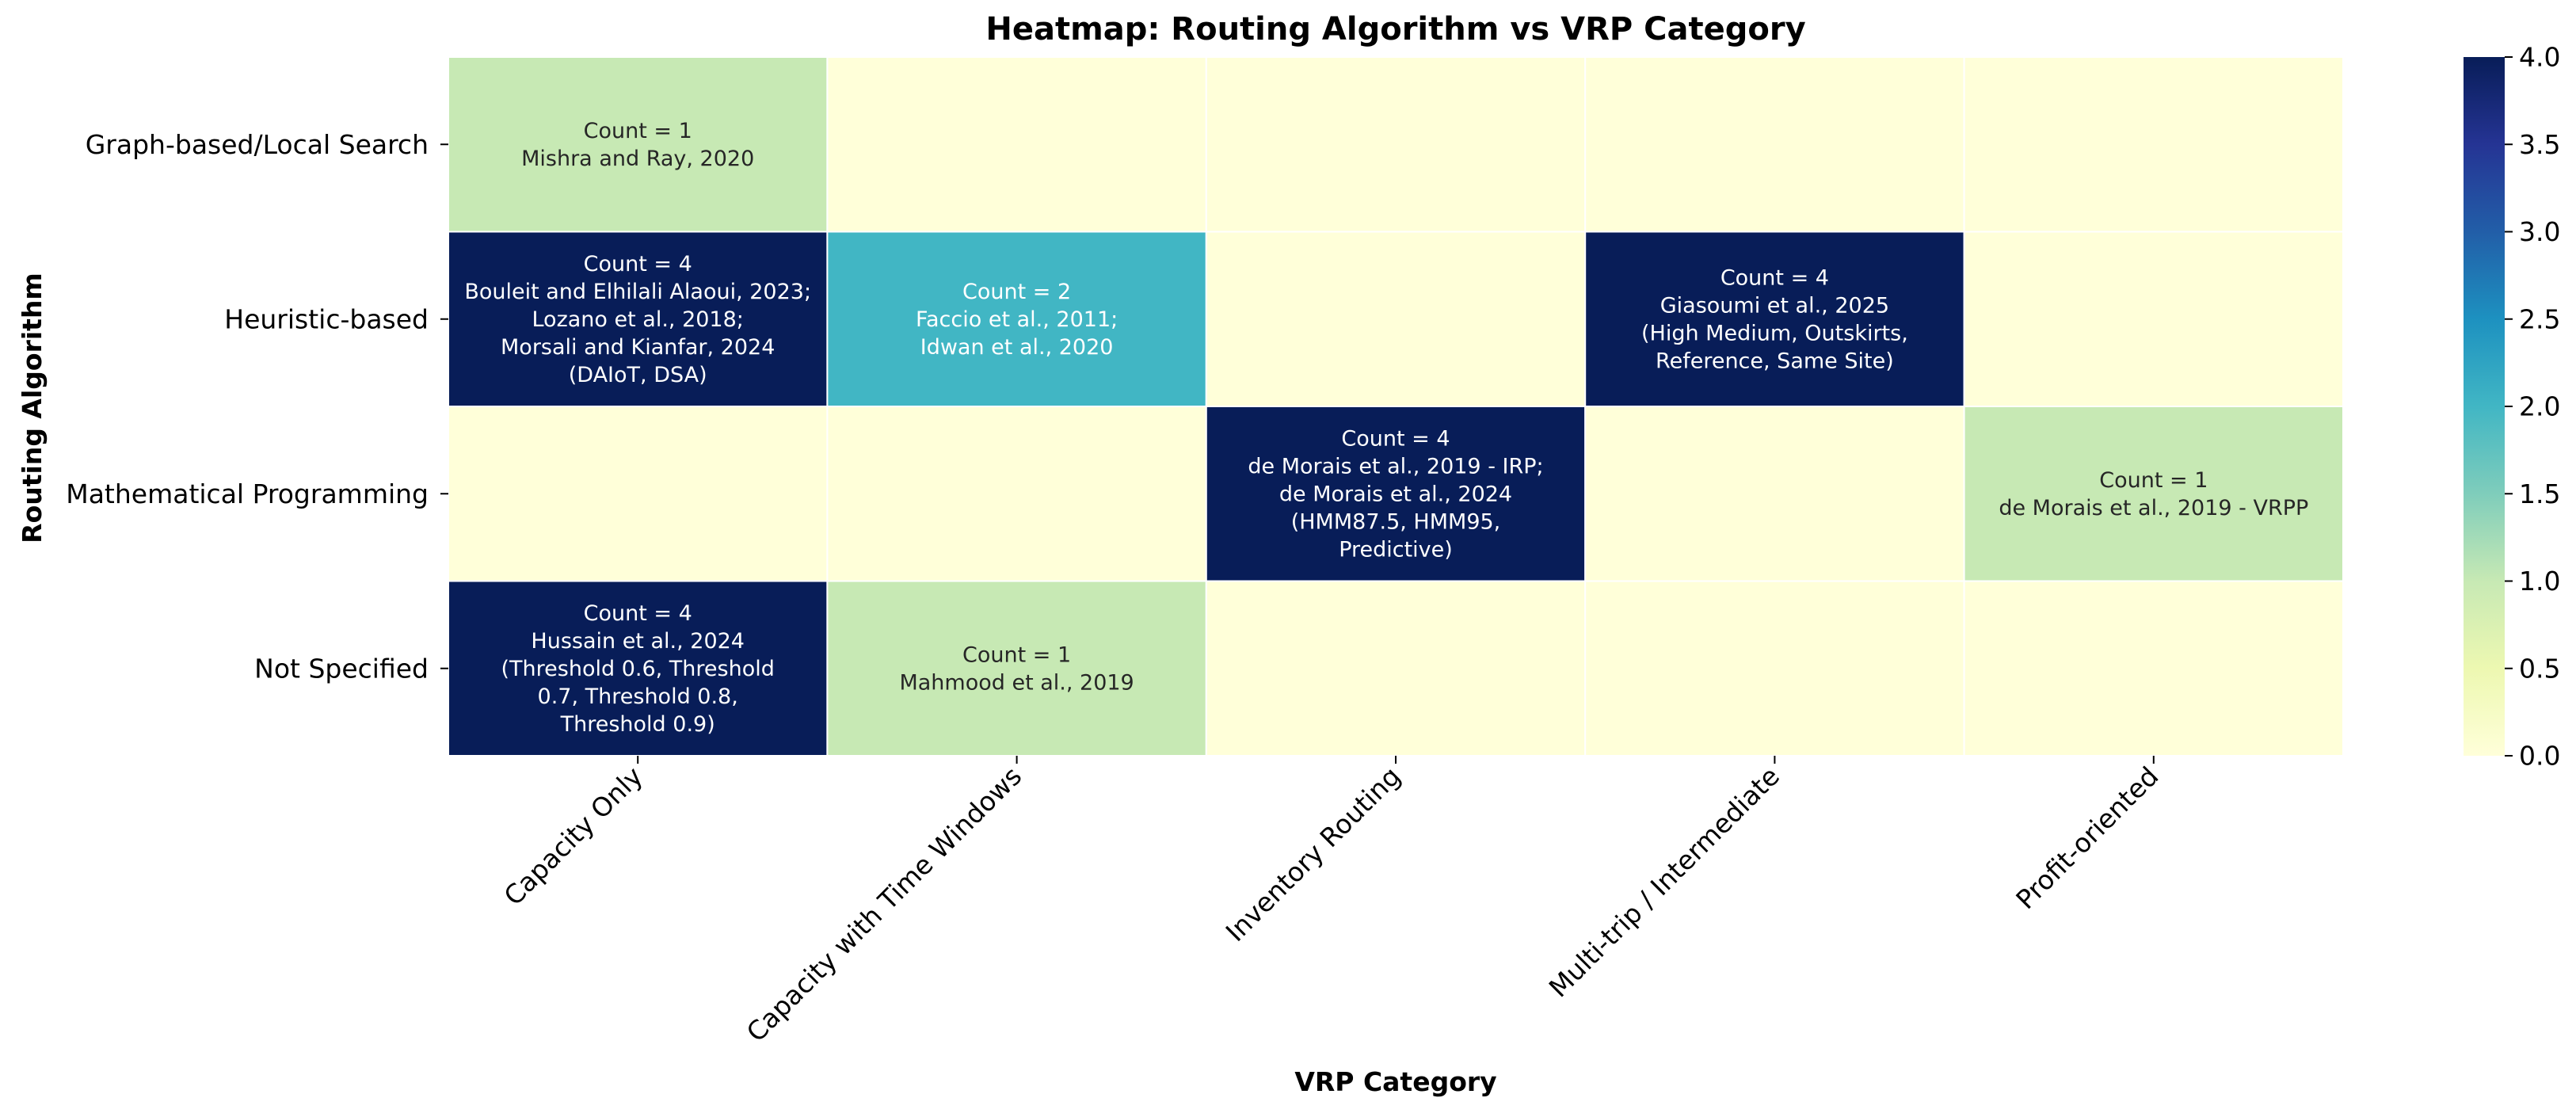  I want to click on cell-annotation: Count = 1 Mishra and Ray, 2020, so click(637, 144).